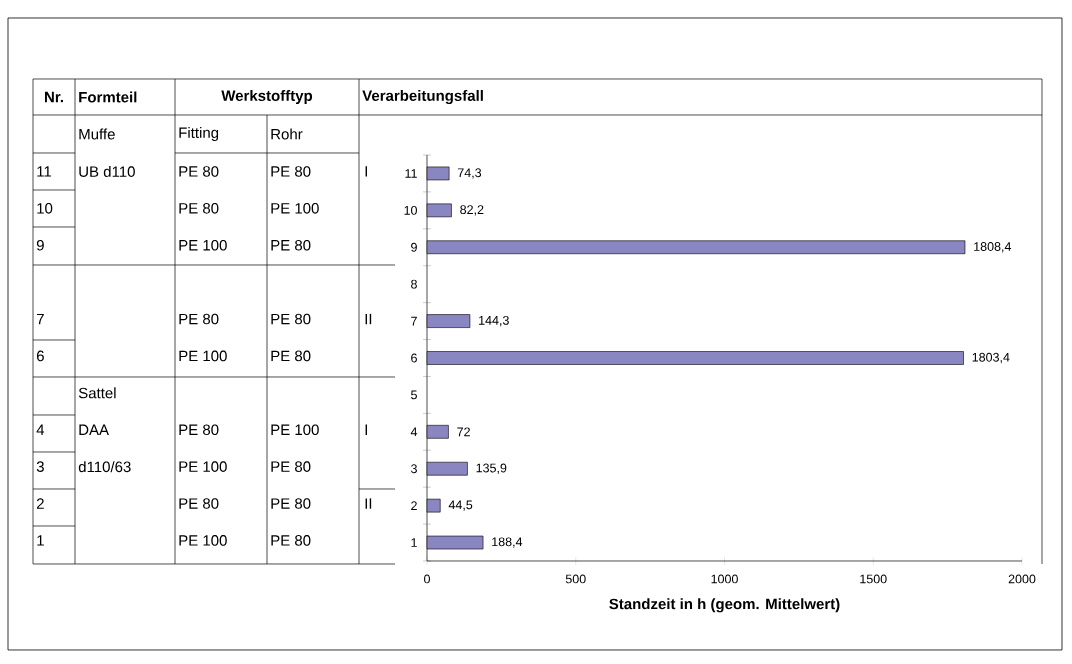 This screenshot has width=1072, height=664. Describe the element at coordinates (410, 210) in the screenshot. I see `y-tick-label: 10` at that location.